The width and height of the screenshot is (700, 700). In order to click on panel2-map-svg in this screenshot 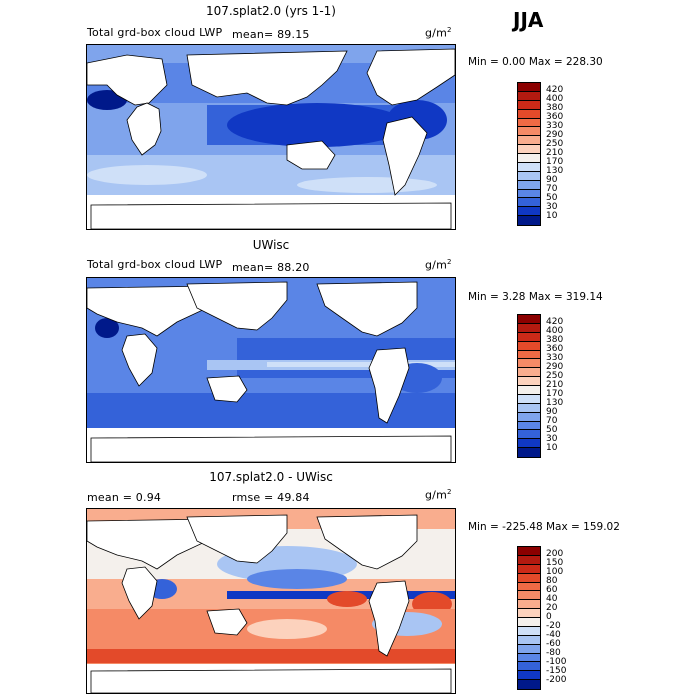, I will do `click(271, 370)`.